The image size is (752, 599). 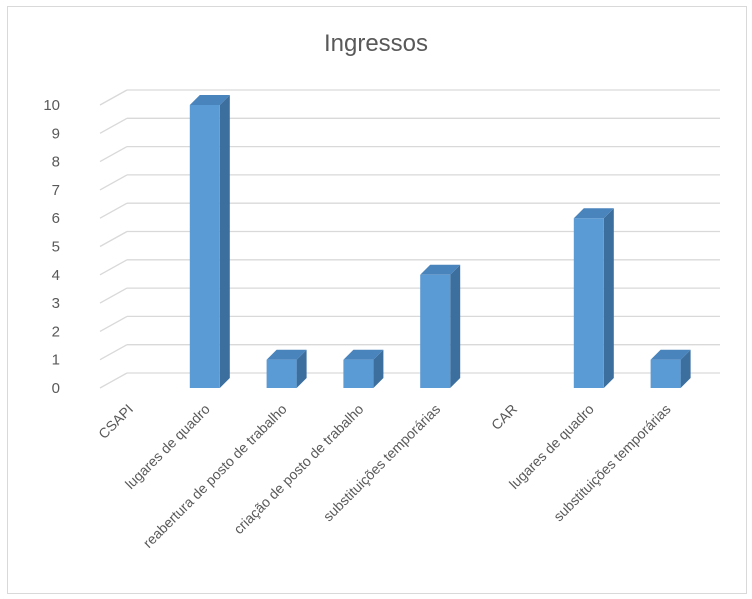 What do you see at coordinates (56, 275) in the screenshot?
I see `y-tick-label: 4` at bounding box center [56, 275].